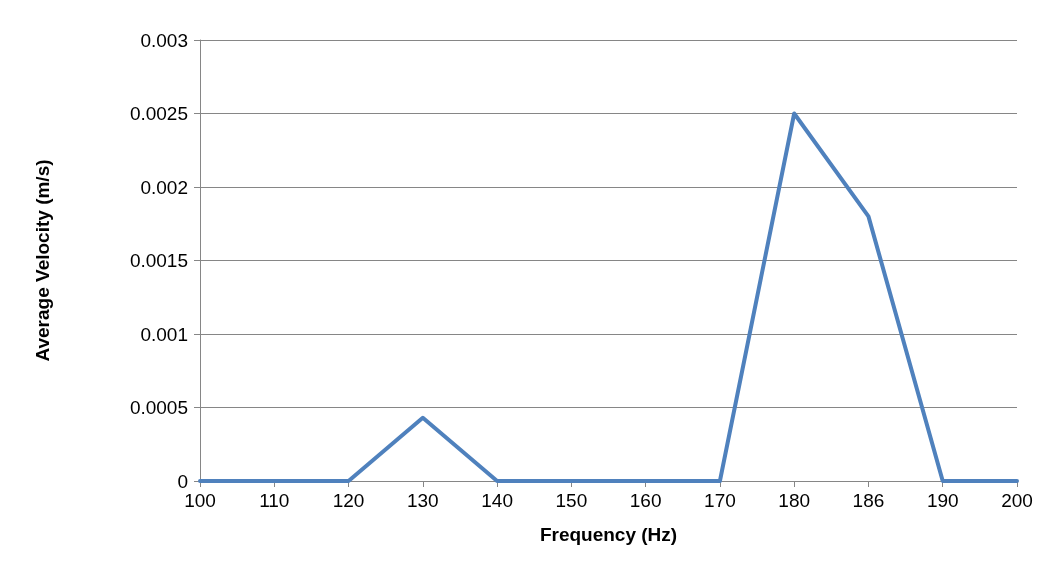 The height and width of the screenshot is (575, 1043). I want to click on x-tick-label: 160, so click(645, 500).